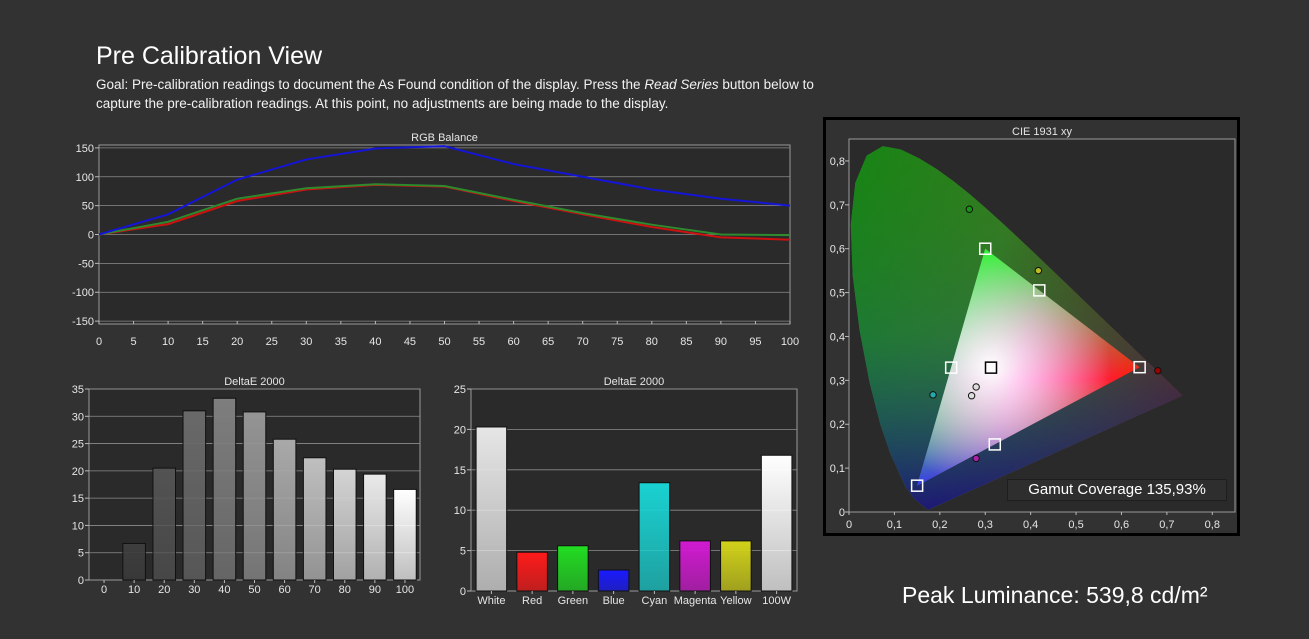  I want to click on target-marker-inner, so click(991, 368).